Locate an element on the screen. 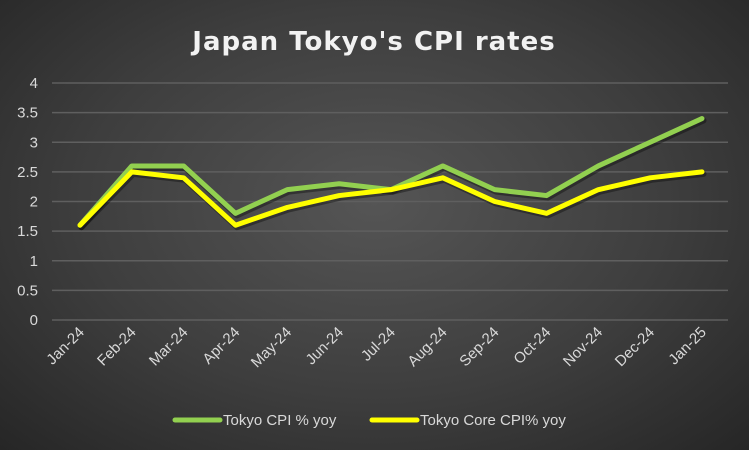 The width and height of the screenshot is (749, 450). y-tick-label: 2 is located at coordinates (34, 202).